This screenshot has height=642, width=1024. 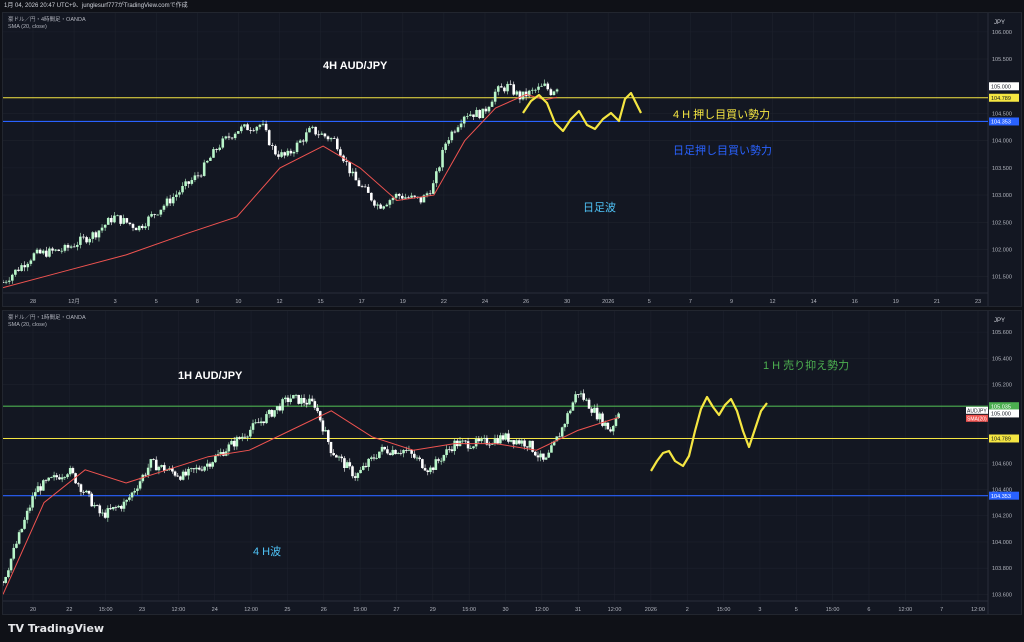 I want to click on x-tick-label: 12:00, so click(x=542, y=610).